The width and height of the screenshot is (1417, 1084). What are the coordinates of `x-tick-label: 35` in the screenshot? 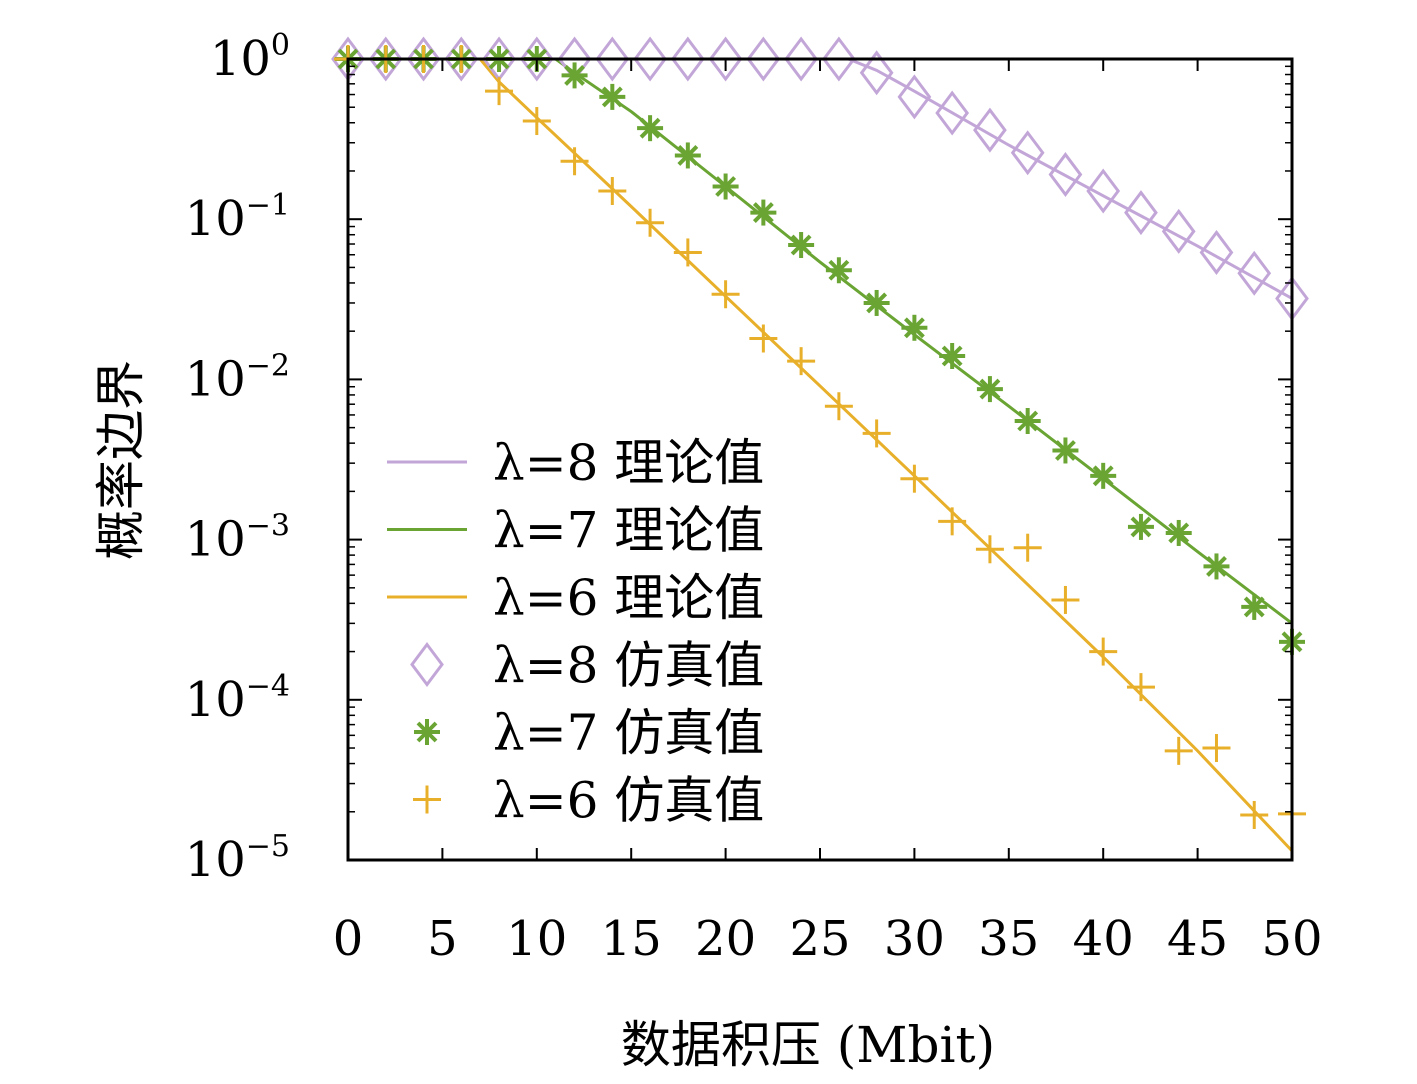 It's located at (1008, 939).